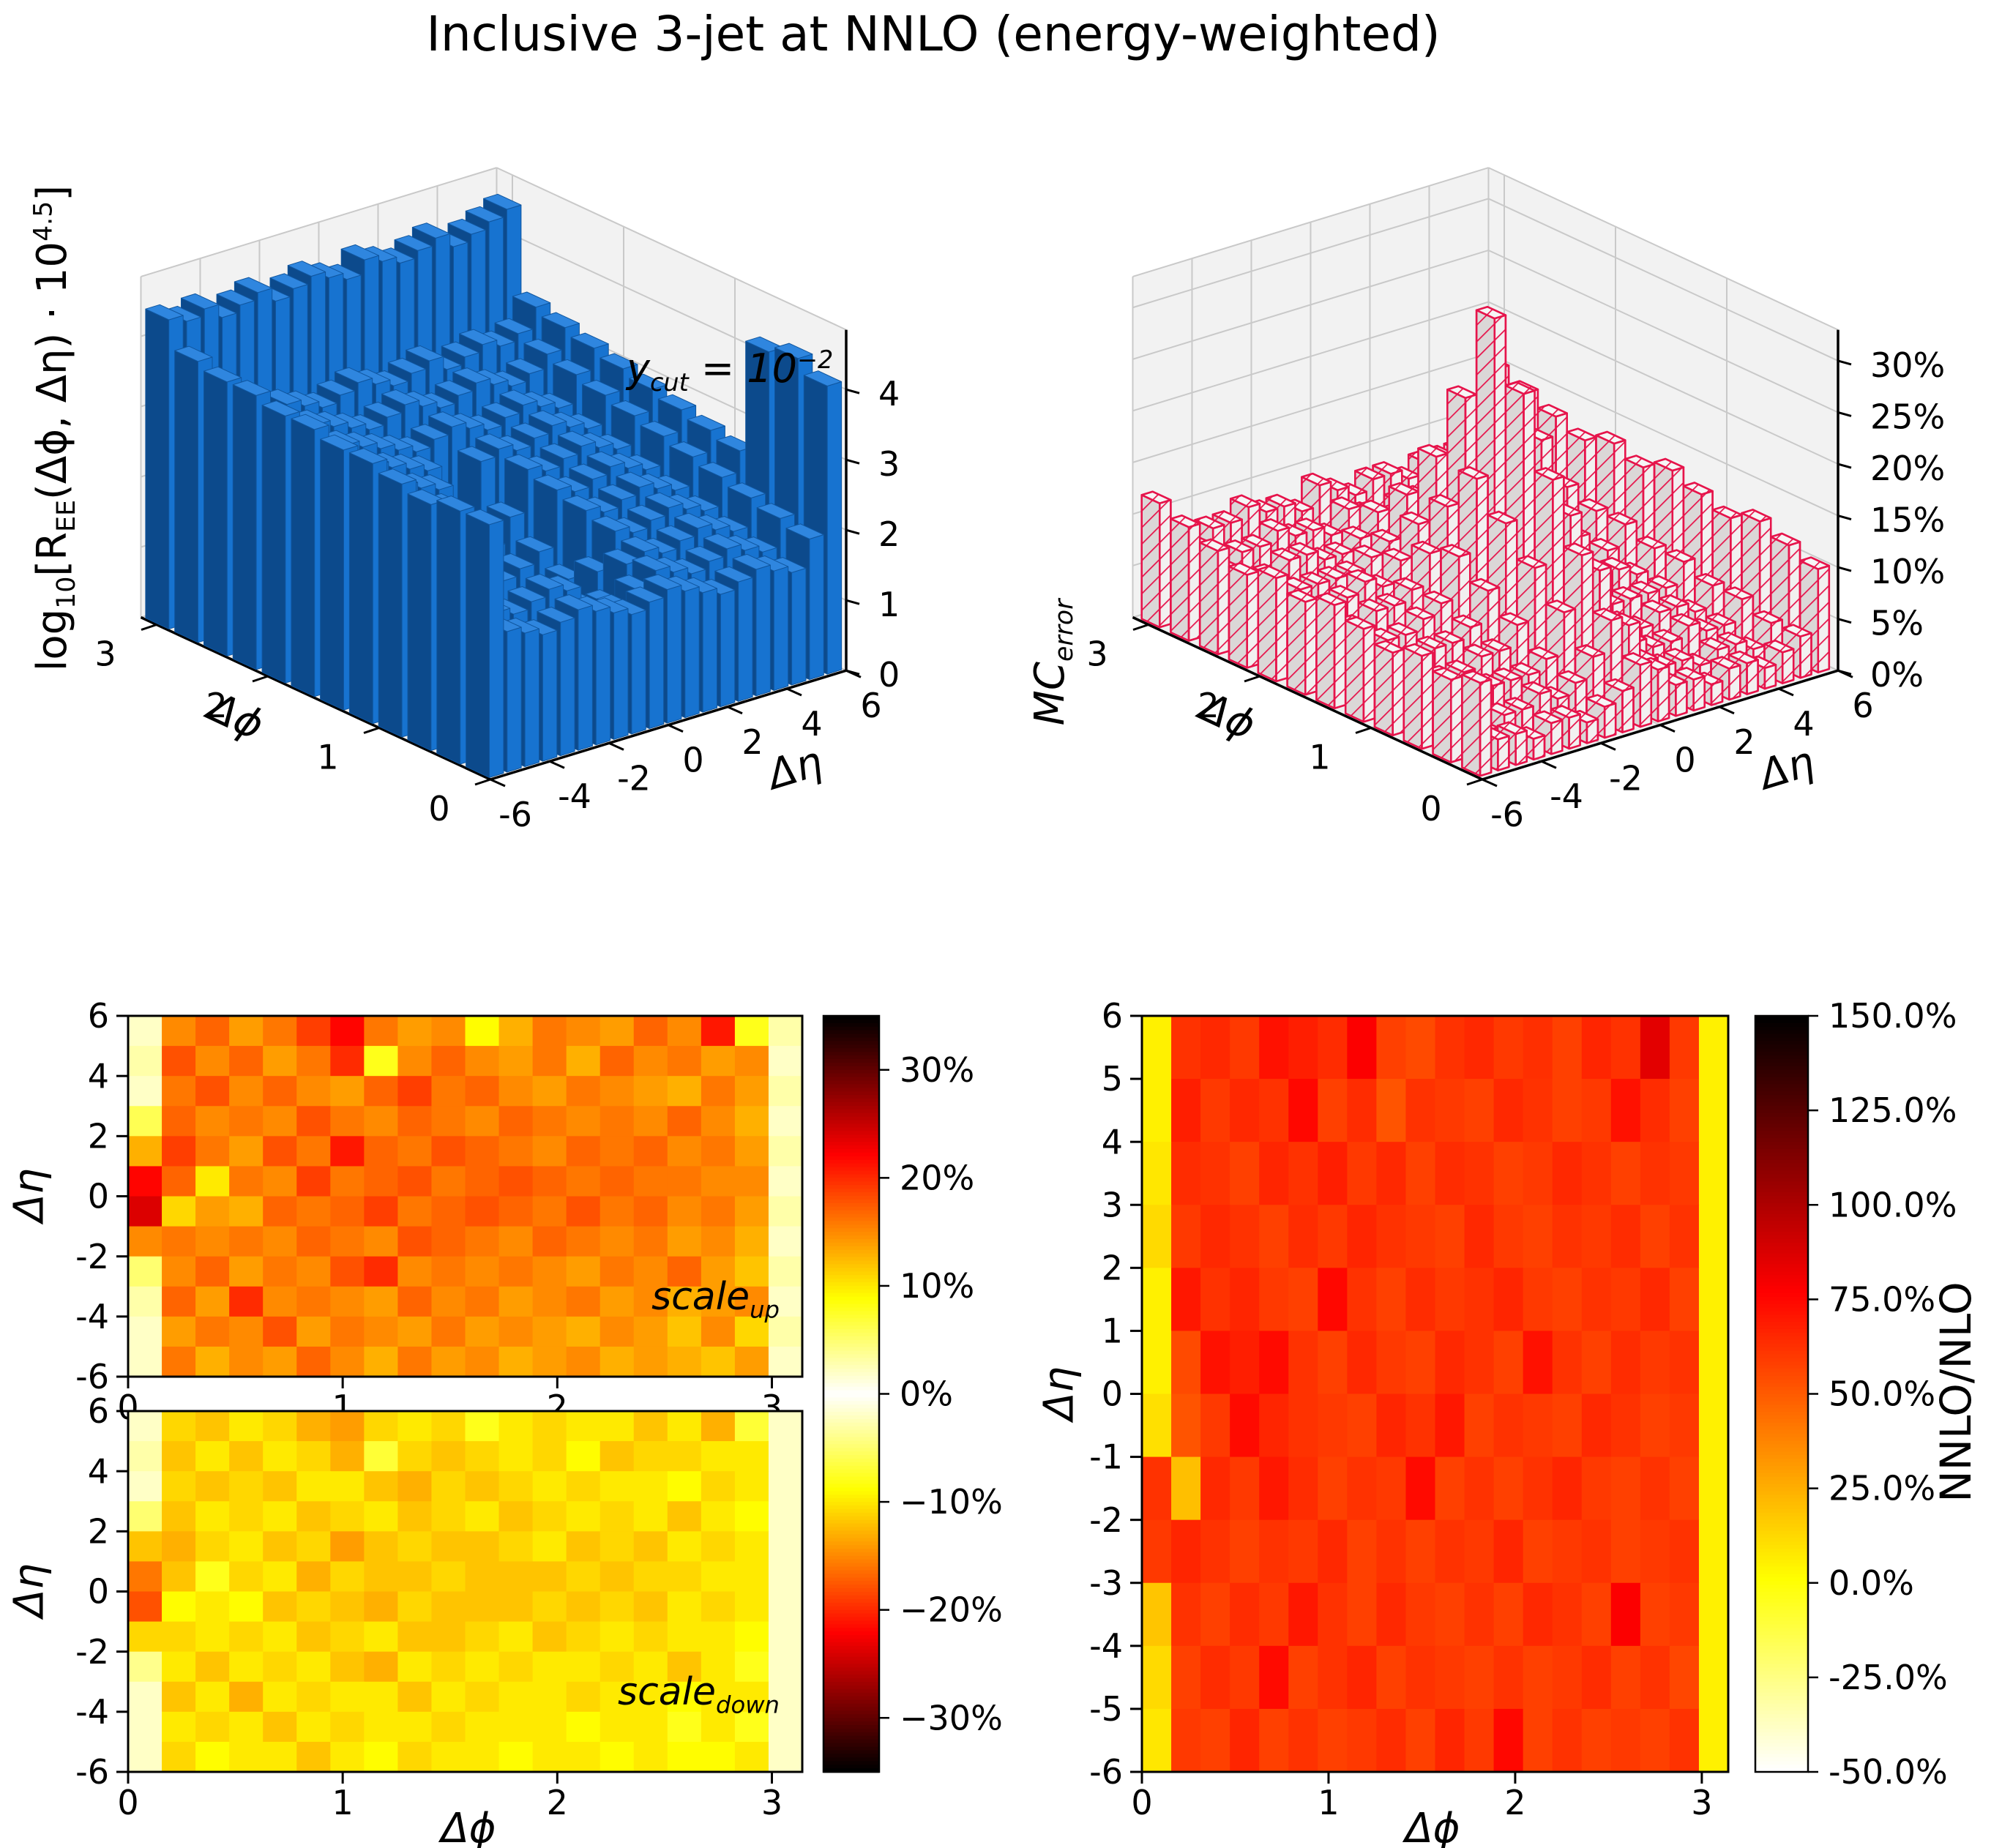 The height and width of the screenshot is (1848, 2002). Describe the element at coordinates (1113, 1079) in the screenshot. I see `svg-text: 5` at that location.